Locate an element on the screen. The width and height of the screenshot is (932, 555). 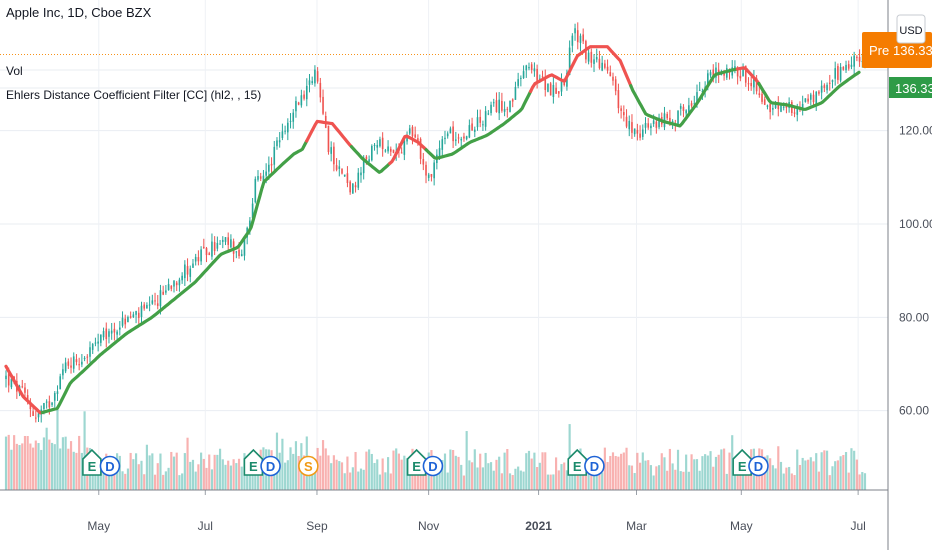
x-tick-label: Jul is located at coordinates (205, 526).